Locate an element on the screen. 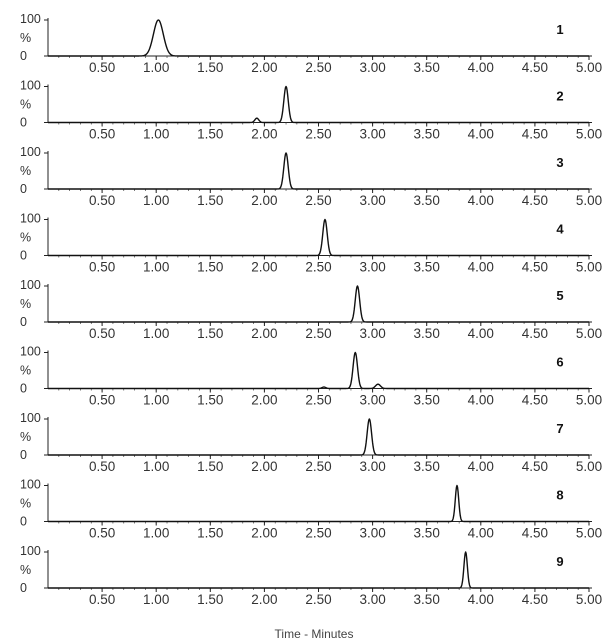 The image size is (609, 643). panel-number: 8 is located at coordinates (559, 495).